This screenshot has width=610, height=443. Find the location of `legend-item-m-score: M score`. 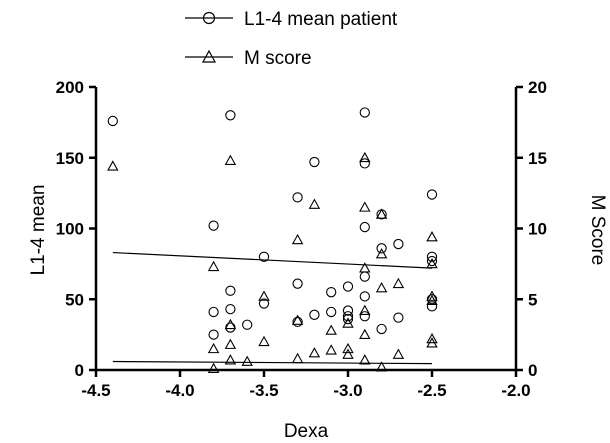

legend-item-m-score: M score is located at coordinates (248, 58).